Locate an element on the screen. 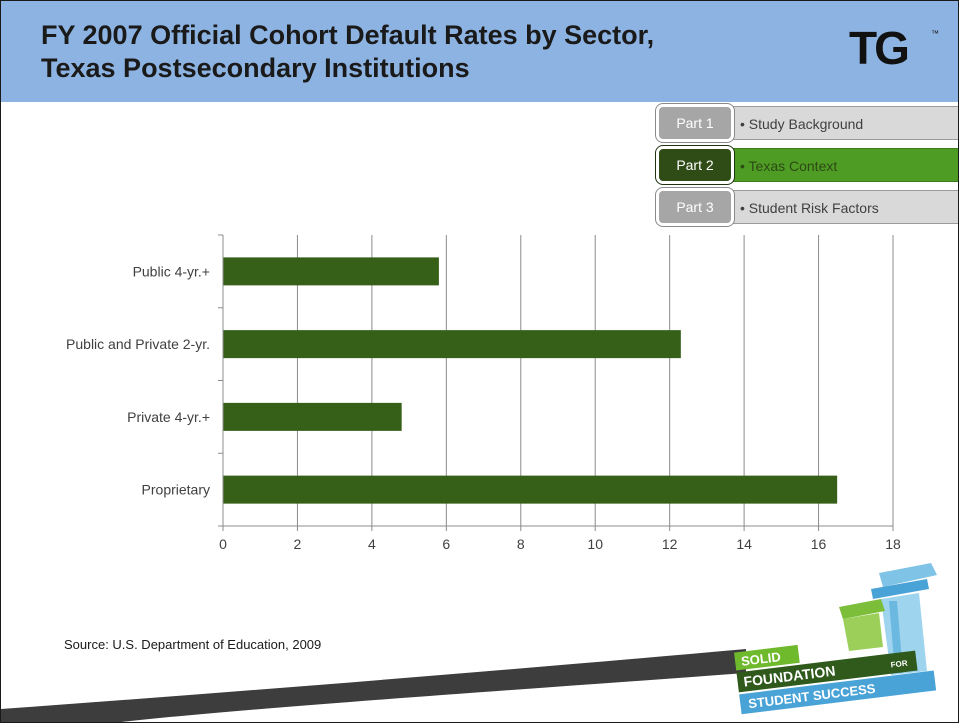 Image resolution: width=959 pixels, height=723 pixels. swoosh-shape is located at coordinates (373, 685).